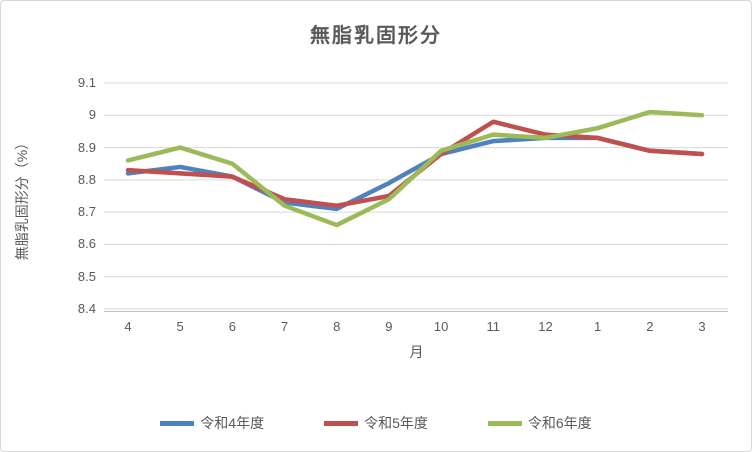 This screenshot has height=452, width=752. What do you see at coordinates (598, 326) in the screenshot?
I see `x-tick-label: 1` at bounding box center [598, 326].